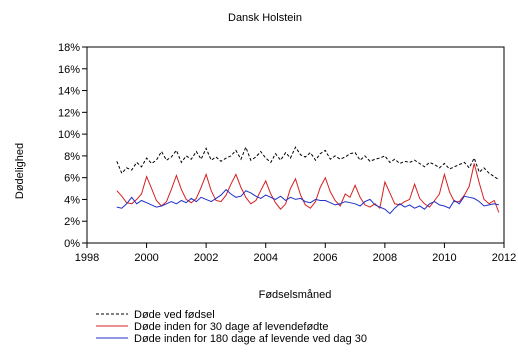 The width and height of the screenshot is (518, 354). Describe the element at coordinates (206, 258) in the screenshot. I see `x-tick-label: 2002` at that location.